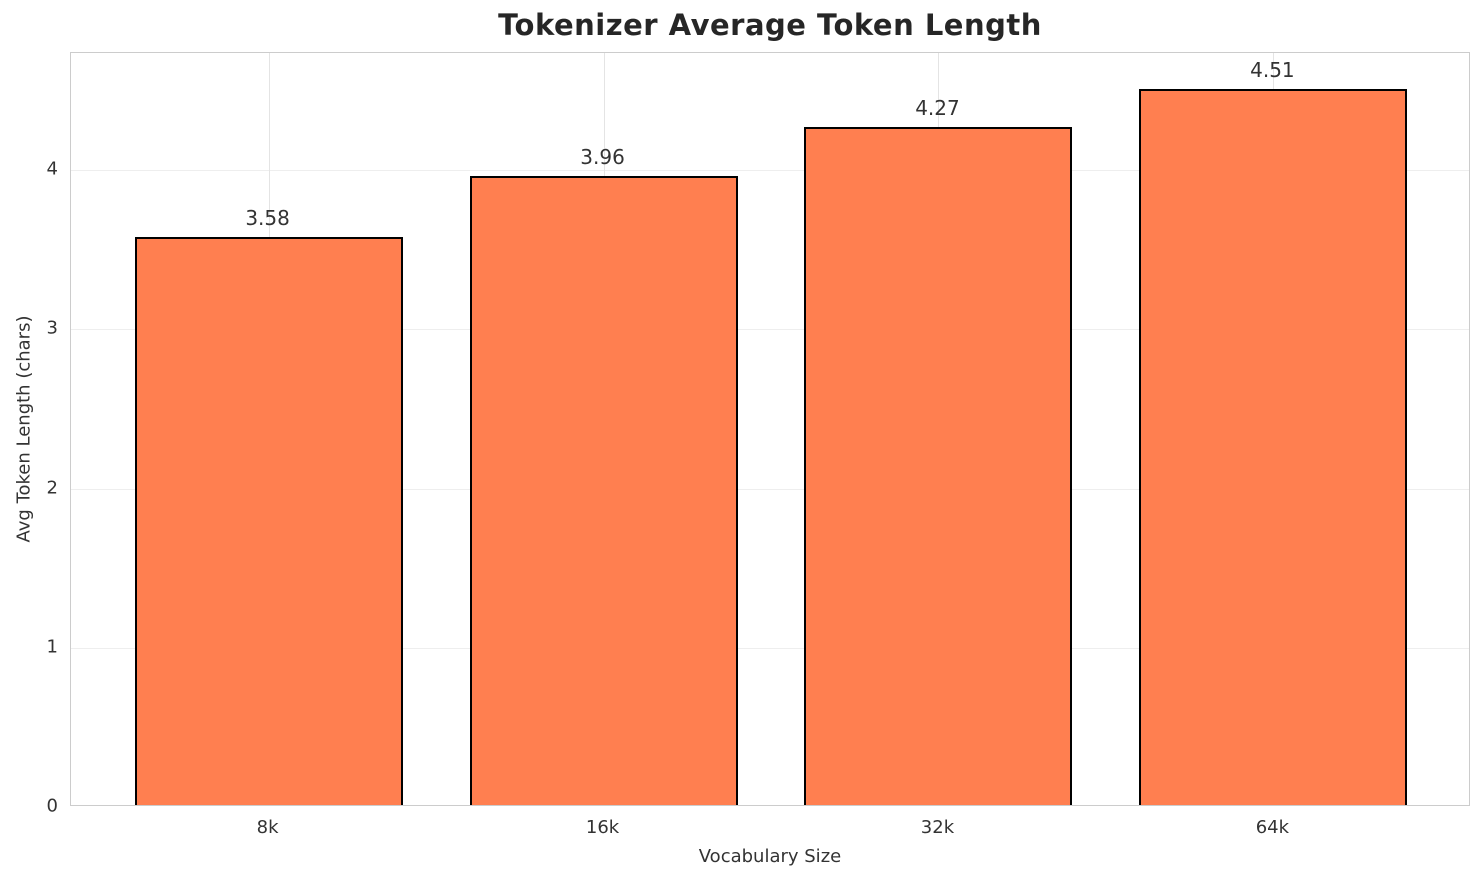  I want to click on bar-value-label: 3.58, so click(267, 217).